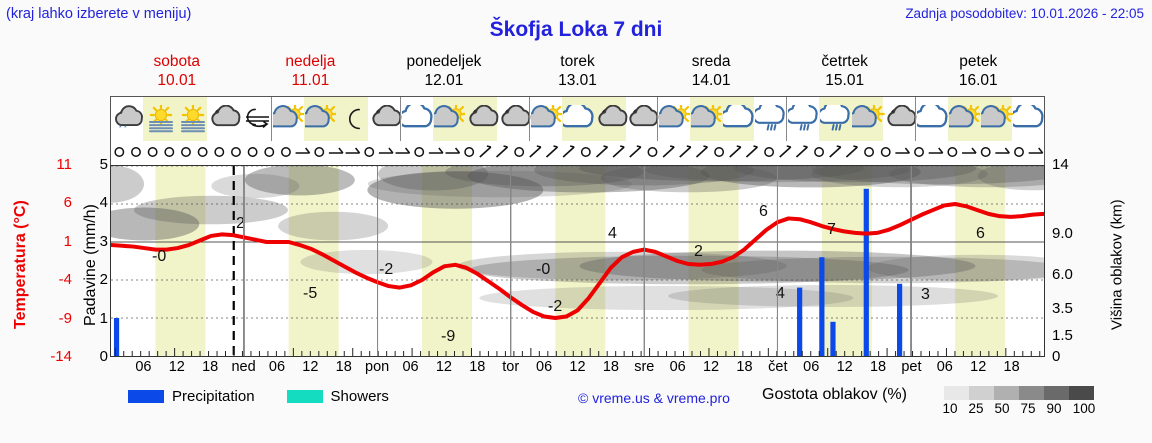 This screenshot has height=443, width=1152. Describe the element at coordinates (511, 367) in the screenshot. I see `x-tick-11: tor` at that location.